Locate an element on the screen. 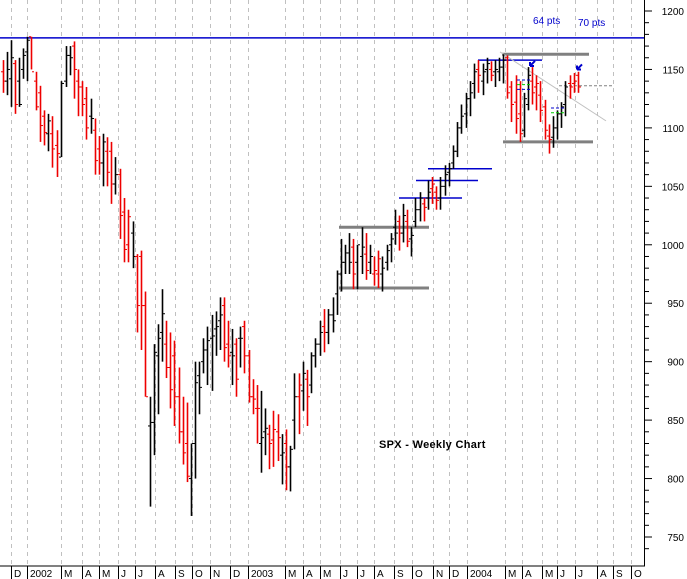  label-70-pts: 70 pts is located at coordinates (592, 23).